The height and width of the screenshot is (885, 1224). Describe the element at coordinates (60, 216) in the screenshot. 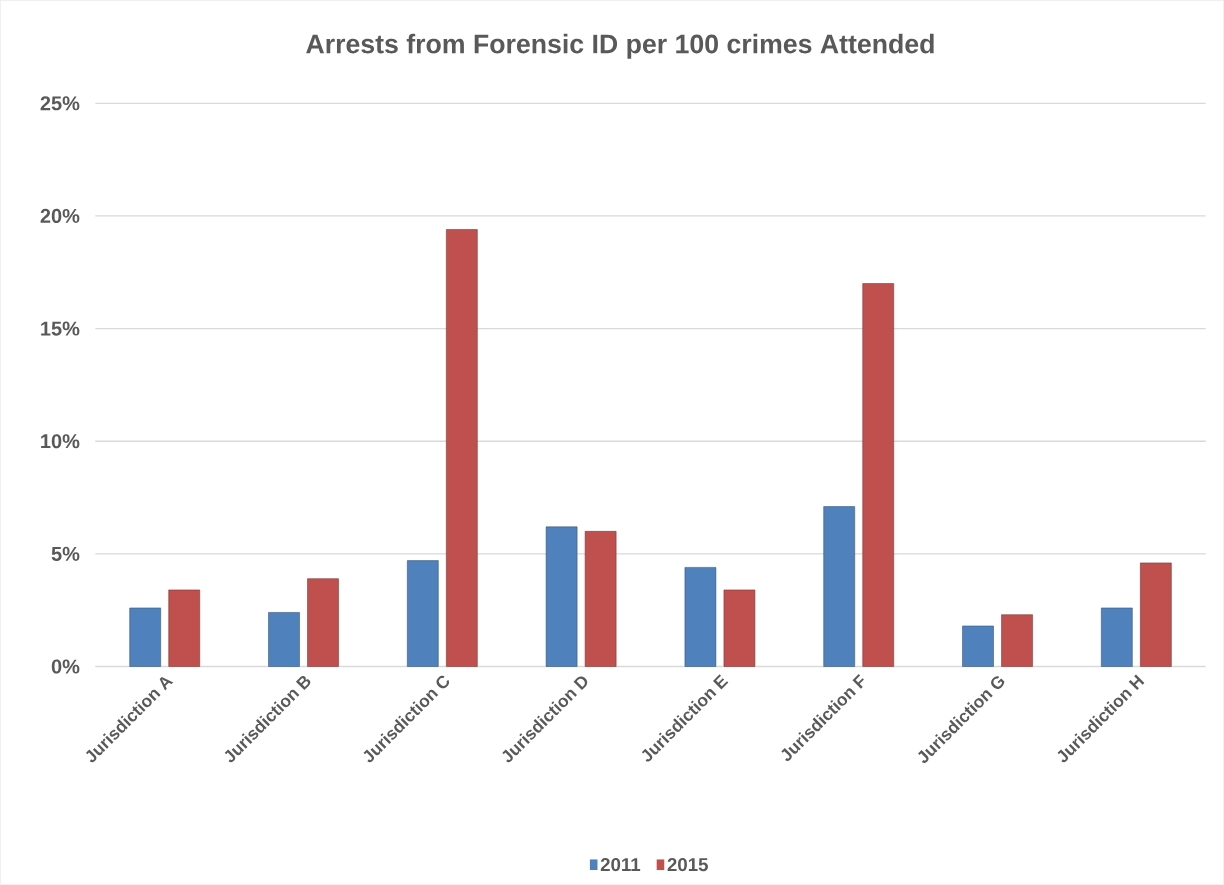

I see `y-tick-label: 20%` at that location.